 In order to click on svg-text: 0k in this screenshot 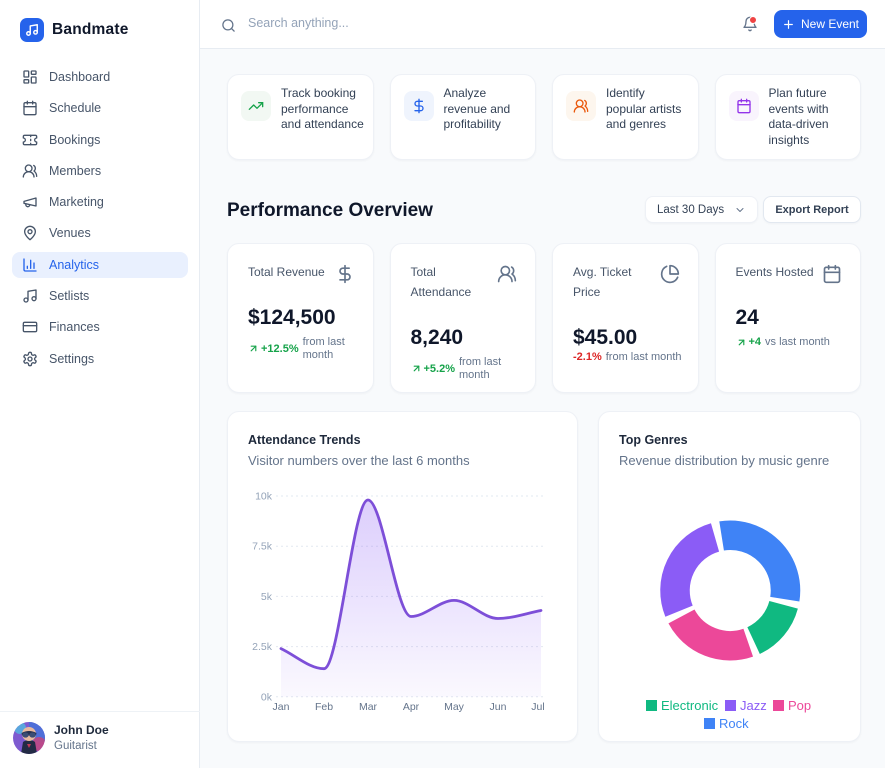, I will do `click(267, 697)`.